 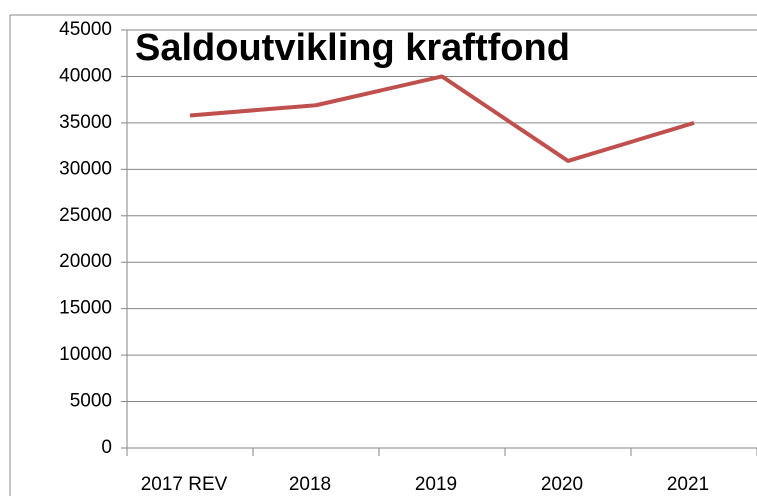 What do you see at coordinates (85, 122) in the screenshot?
I see `y-tick-label: 35000` at bounding box center [85, 122].